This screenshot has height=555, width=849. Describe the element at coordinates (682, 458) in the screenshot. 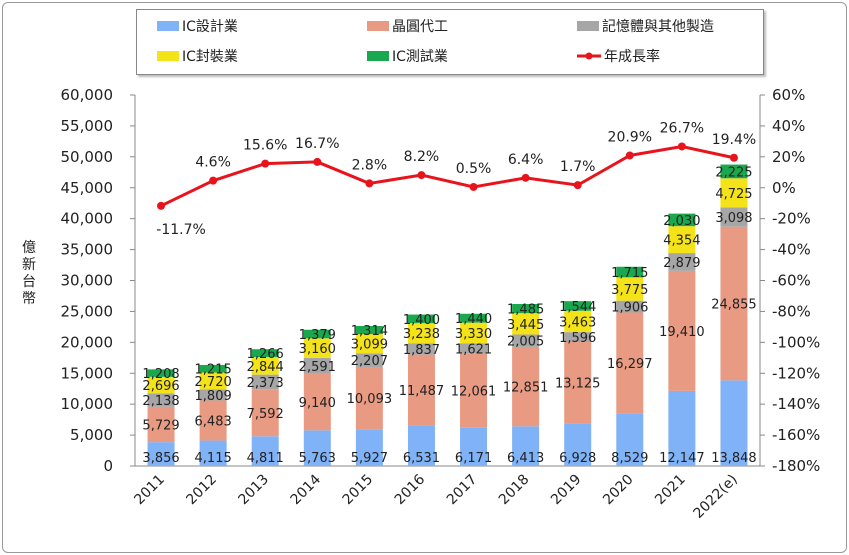

I see `bar-value-label: 12,147` at that location.